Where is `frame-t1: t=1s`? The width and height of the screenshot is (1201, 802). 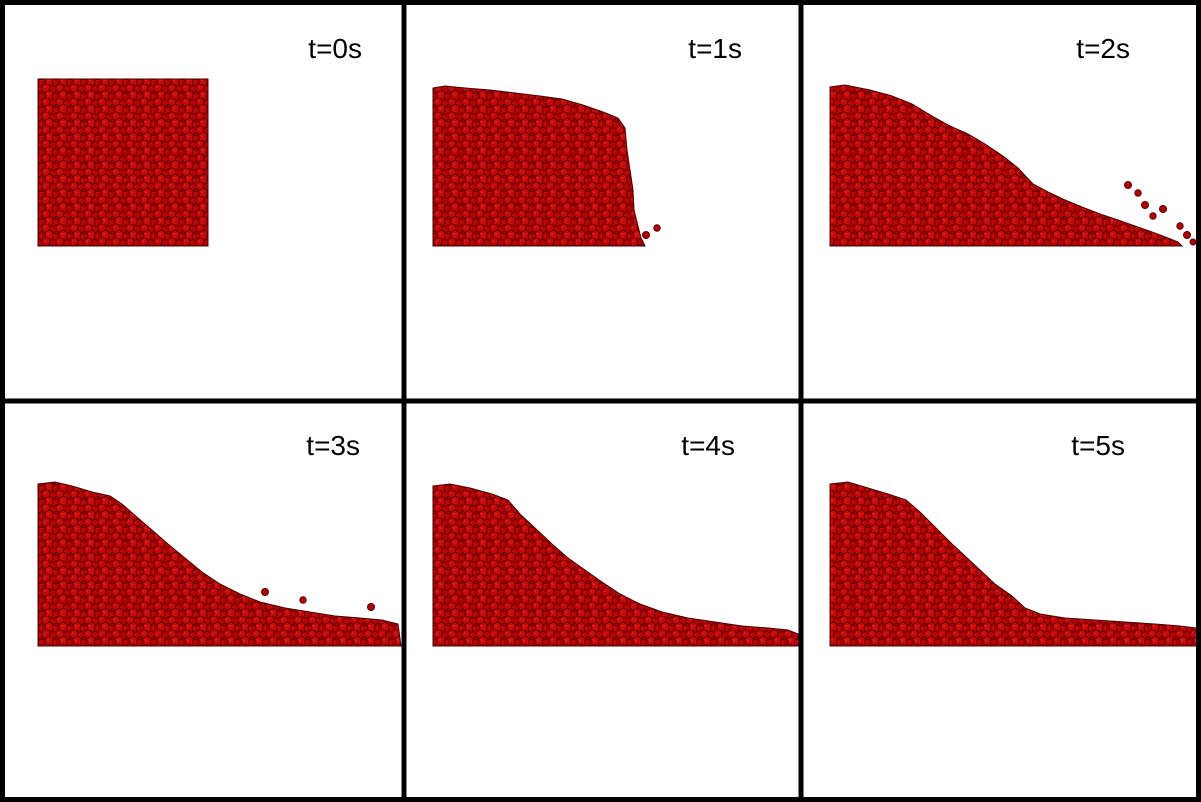 frame-t1: t=1s is located at coordinates (587, 140).